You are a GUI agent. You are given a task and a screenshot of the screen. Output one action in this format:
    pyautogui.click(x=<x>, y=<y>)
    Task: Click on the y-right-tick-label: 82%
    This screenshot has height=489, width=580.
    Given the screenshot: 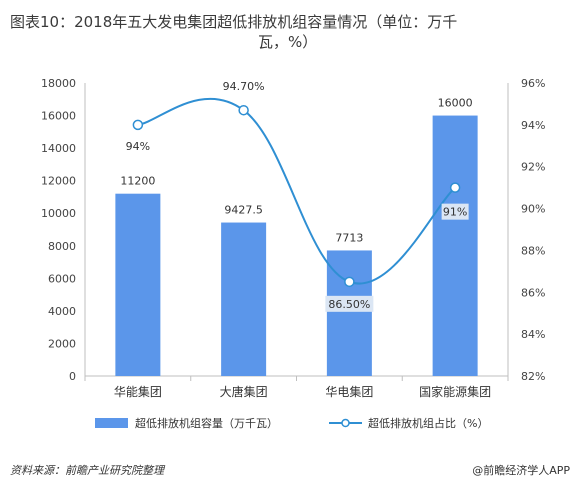 What is the action you would take?
    pyautogui.click(x=533, y=376)
    